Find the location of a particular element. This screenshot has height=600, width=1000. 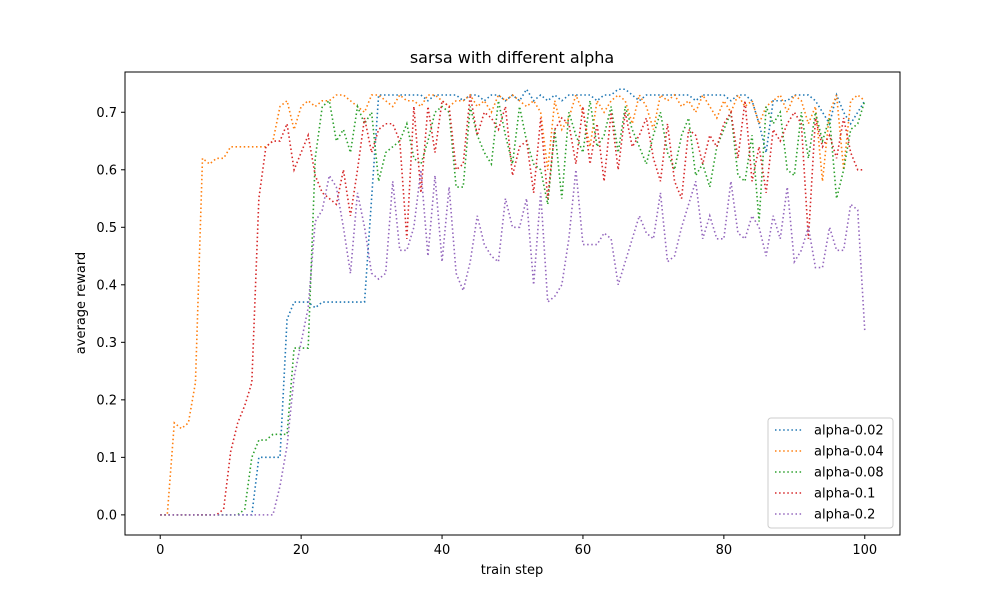

y-tick-label: 0.3 is located at coordinates (106, 343).